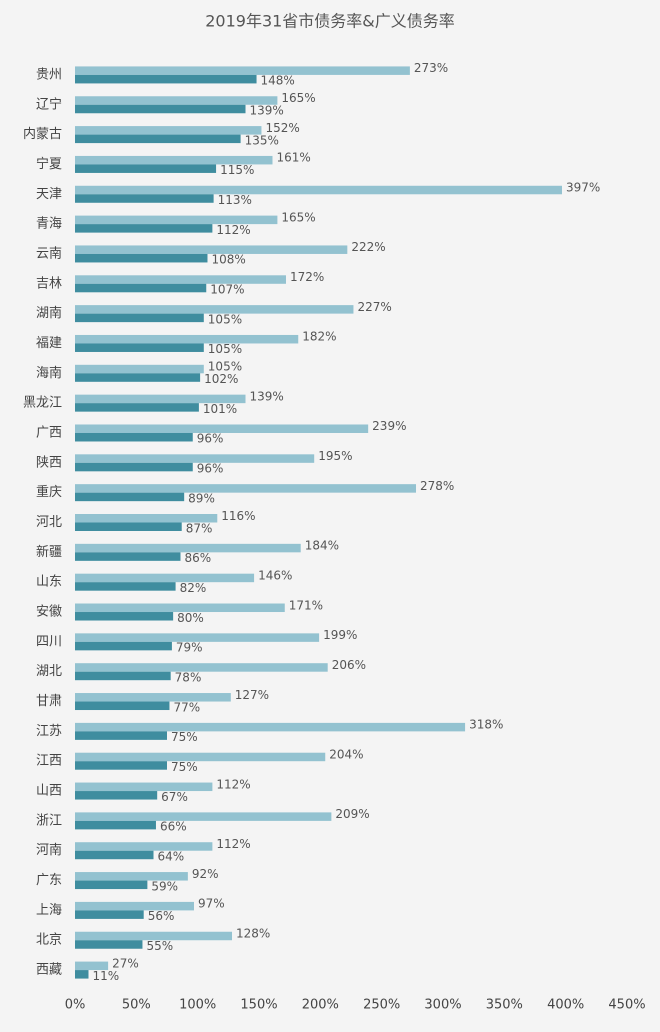  Describe the element at coordinates (49, 164) in the screenshot. I see `y-tick-label: 宁夏` at that location.